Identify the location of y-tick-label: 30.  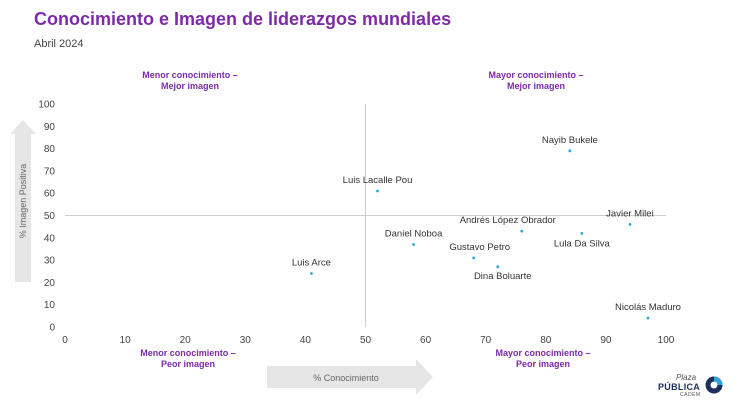
(50, 261).